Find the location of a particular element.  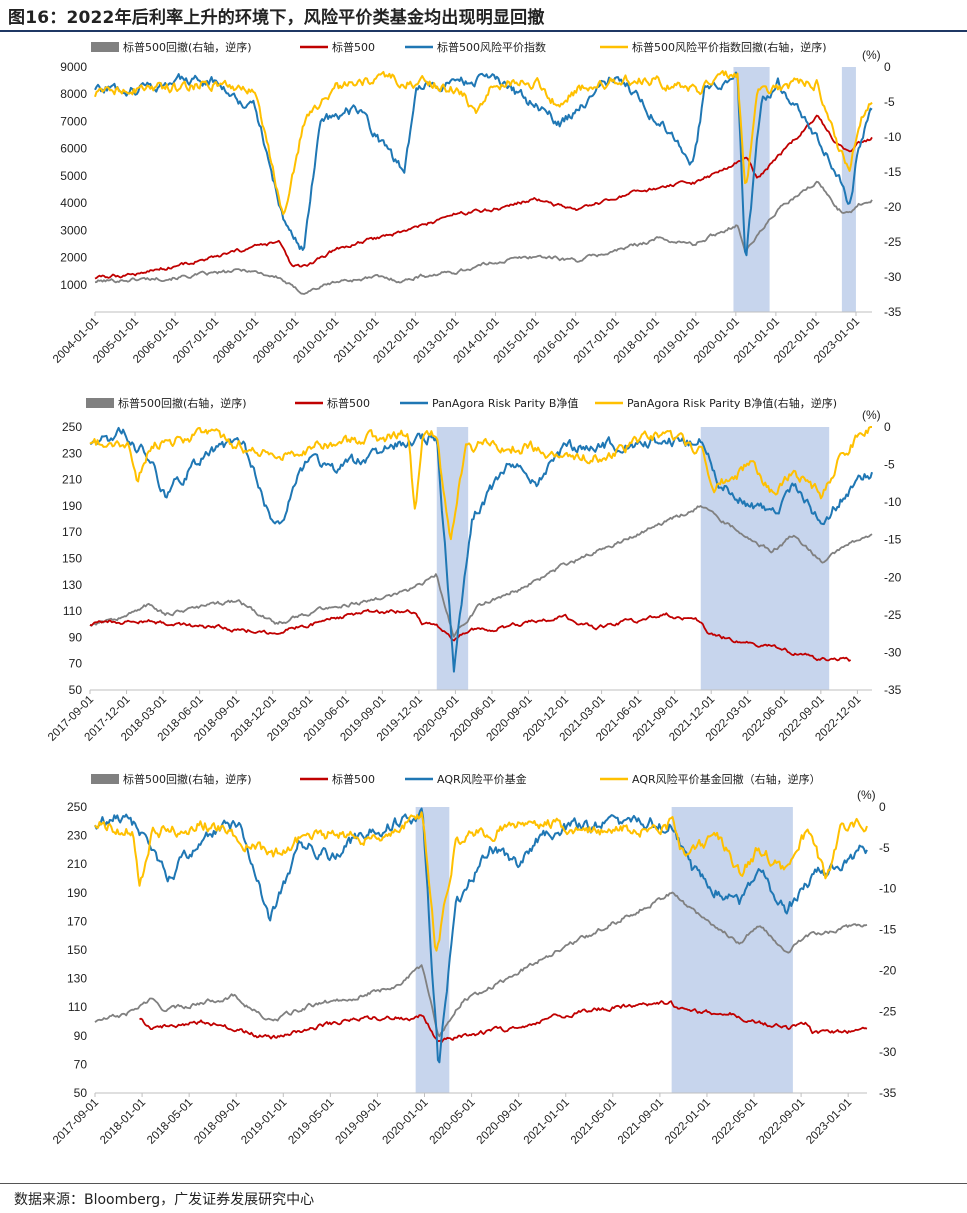

y-tick-label: 7000 is located at coordinates (73, 121).